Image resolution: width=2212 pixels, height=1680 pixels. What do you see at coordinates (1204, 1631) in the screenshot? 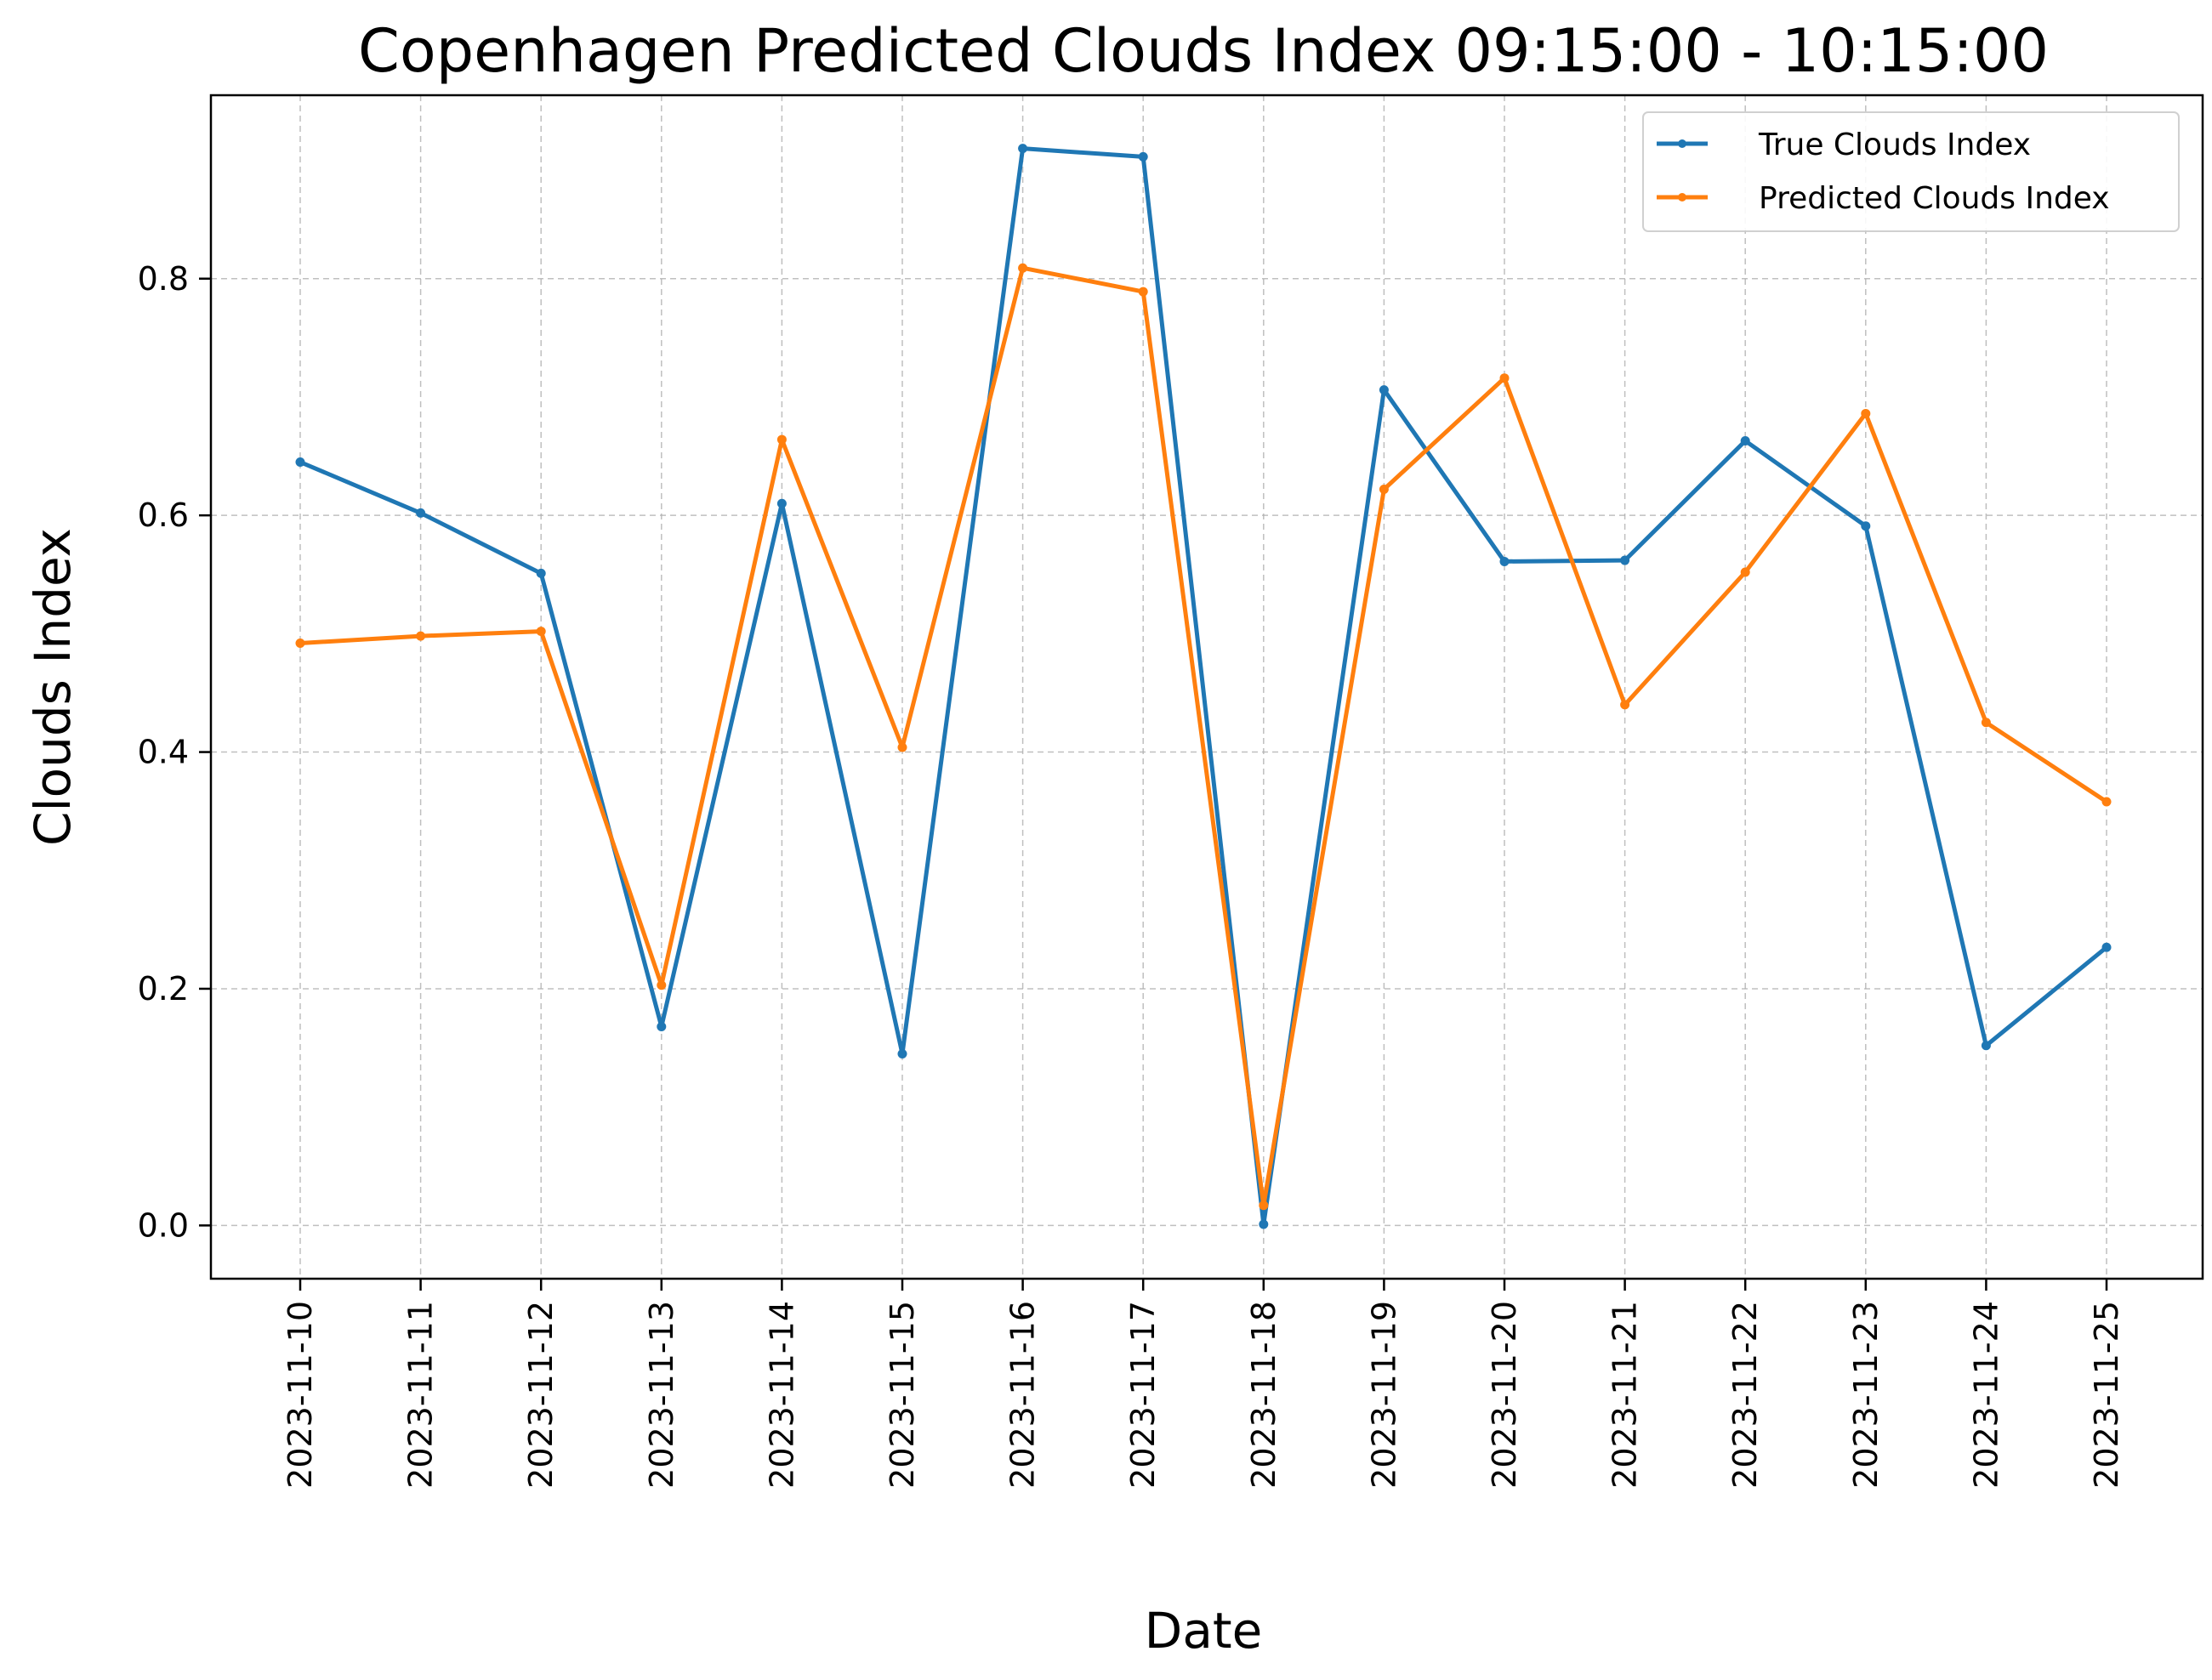
I see `x-axis-label: Date` at bounding box center [1204, 1631].